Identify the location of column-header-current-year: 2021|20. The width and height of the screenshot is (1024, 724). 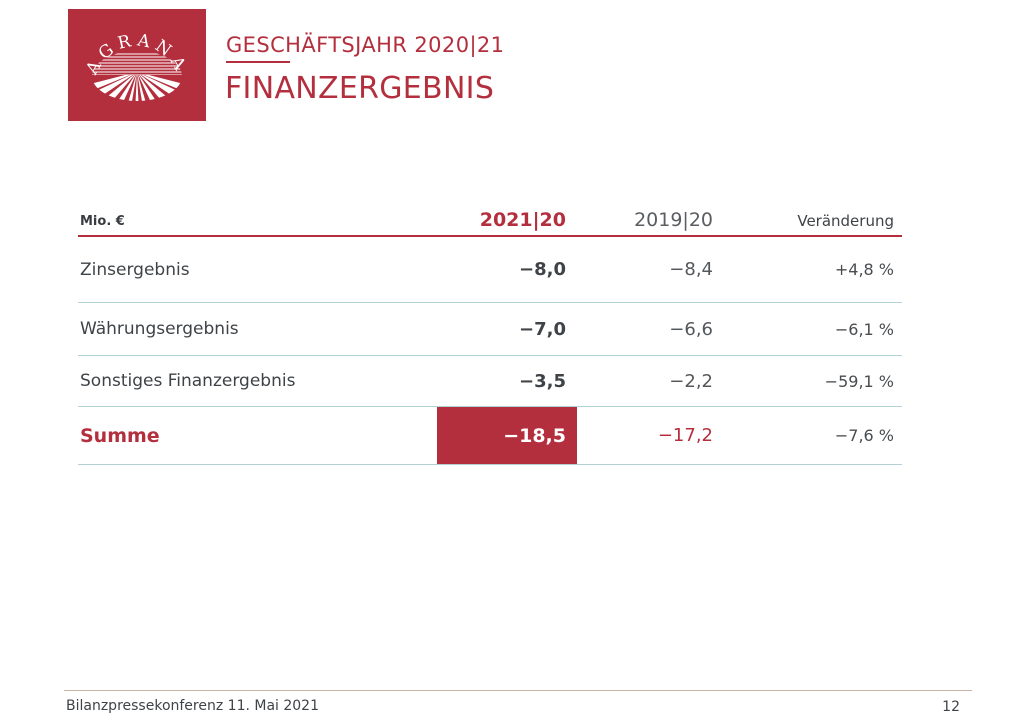
(522, 220).